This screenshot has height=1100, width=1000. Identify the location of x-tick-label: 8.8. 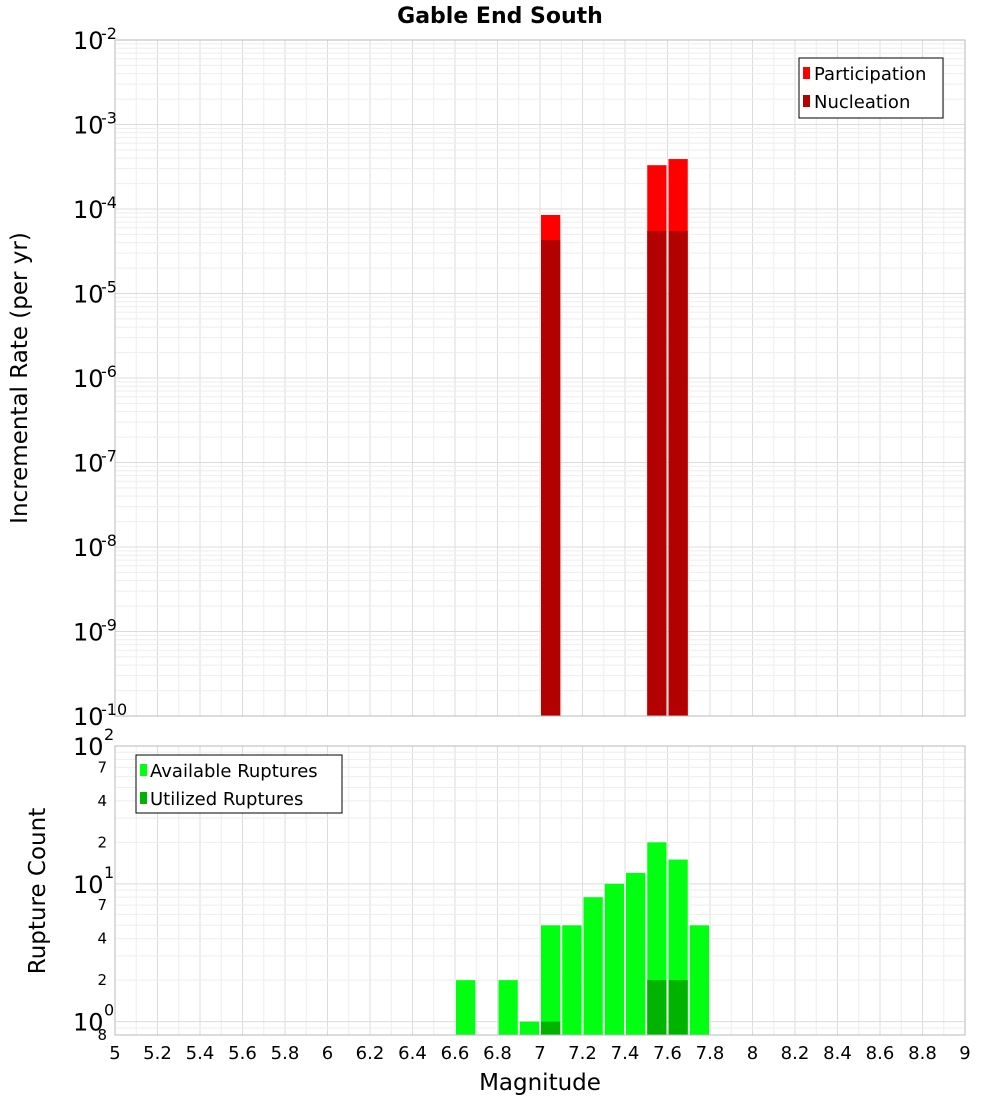
(922, 1053).